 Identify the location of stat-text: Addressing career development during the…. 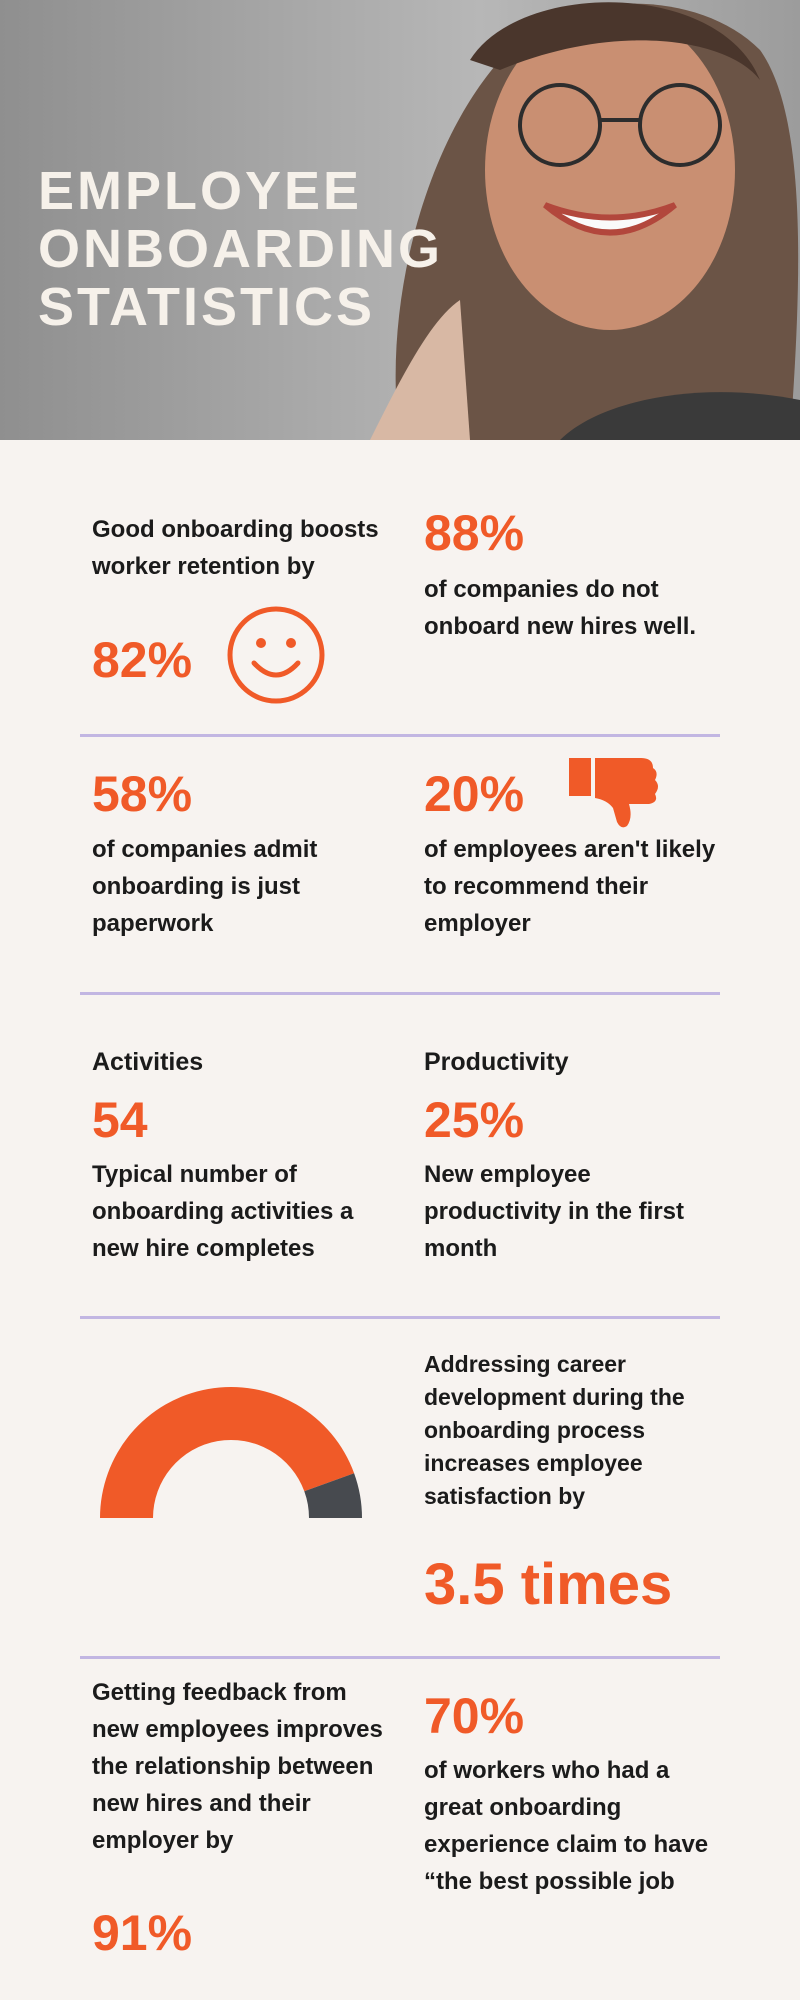
(554, 1430).